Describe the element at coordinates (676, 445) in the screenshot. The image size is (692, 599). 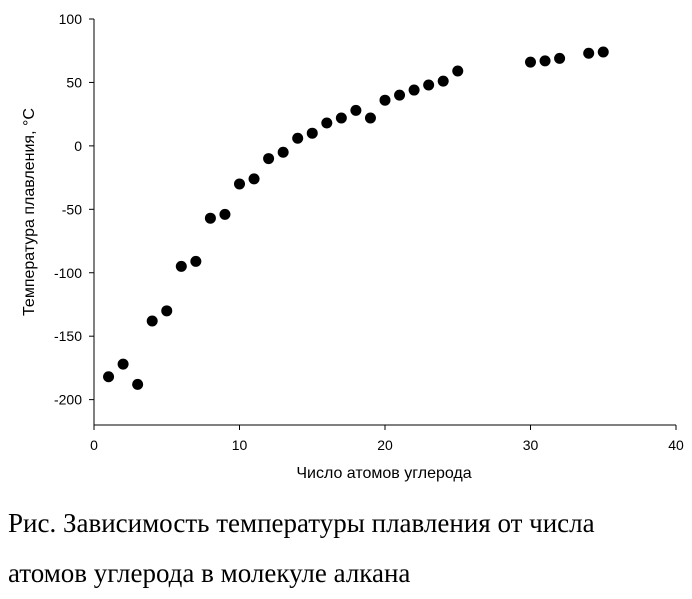
I see `x-tick-label: 40` at that location.